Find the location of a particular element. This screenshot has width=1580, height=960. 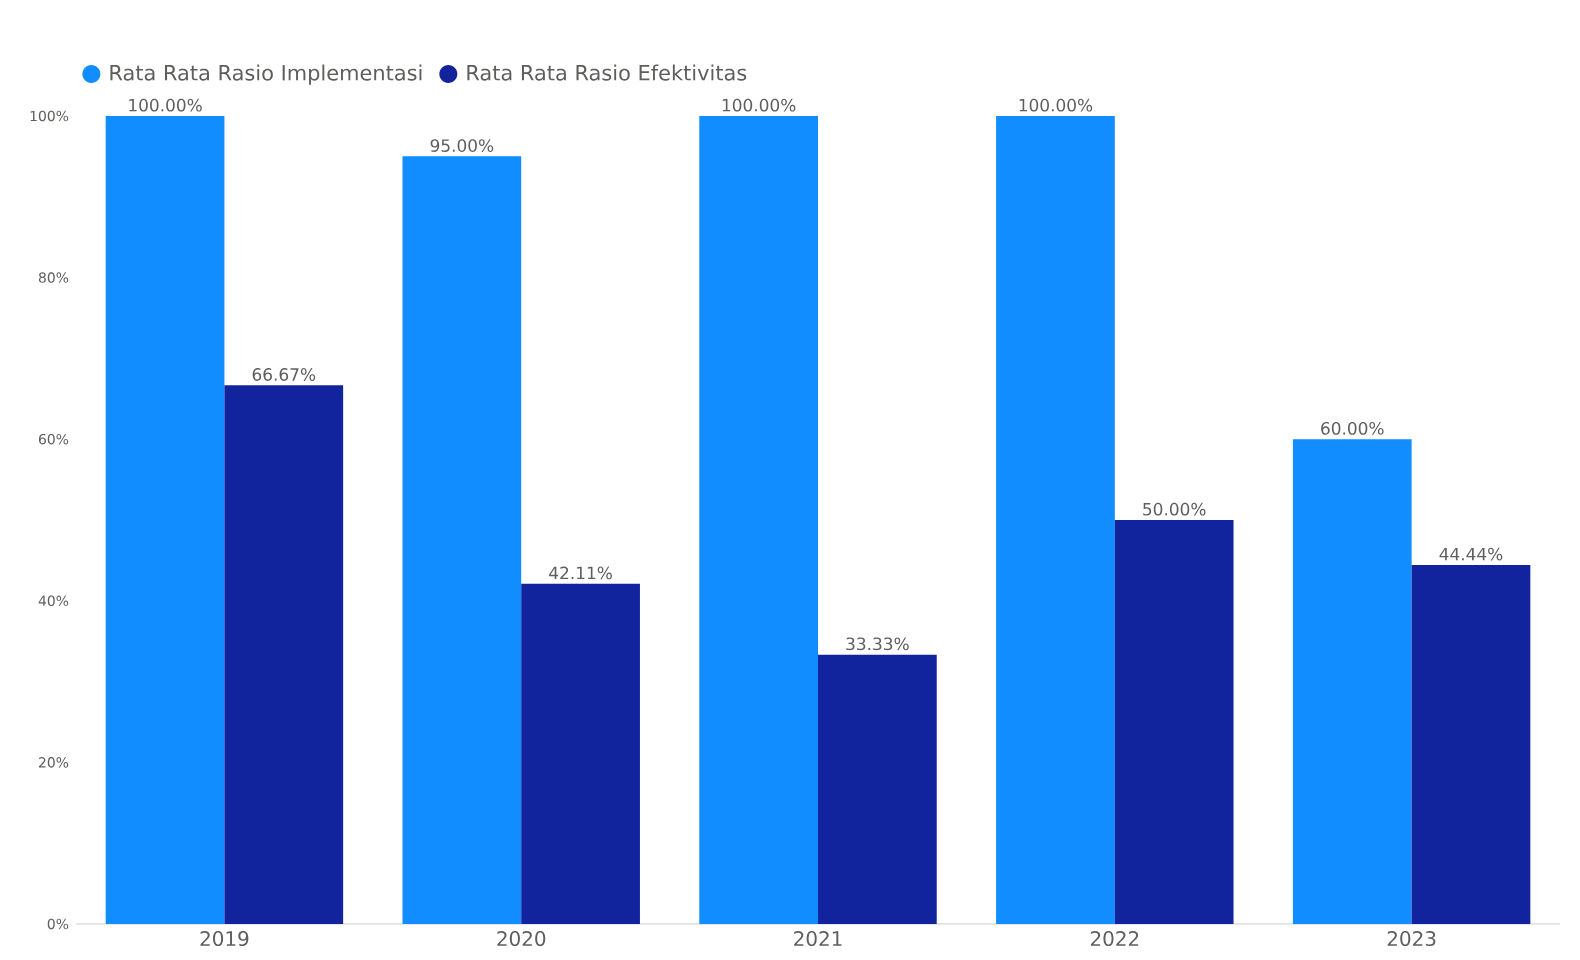

legend-label: Rata Rata Rasio Implementasi is located at coordinates (266, 74).